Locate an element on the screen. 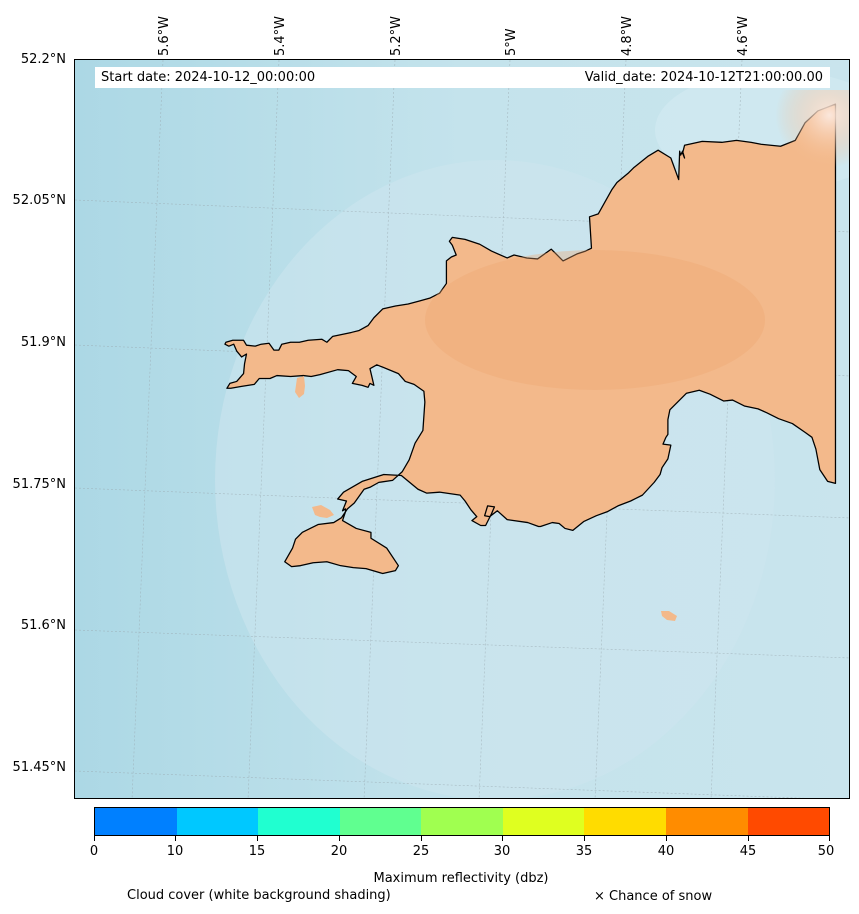 This screenshot has height=914, width=859. cloud-cover-legend: Cloud cover (white background shading) is located at coordinates (259, 895).